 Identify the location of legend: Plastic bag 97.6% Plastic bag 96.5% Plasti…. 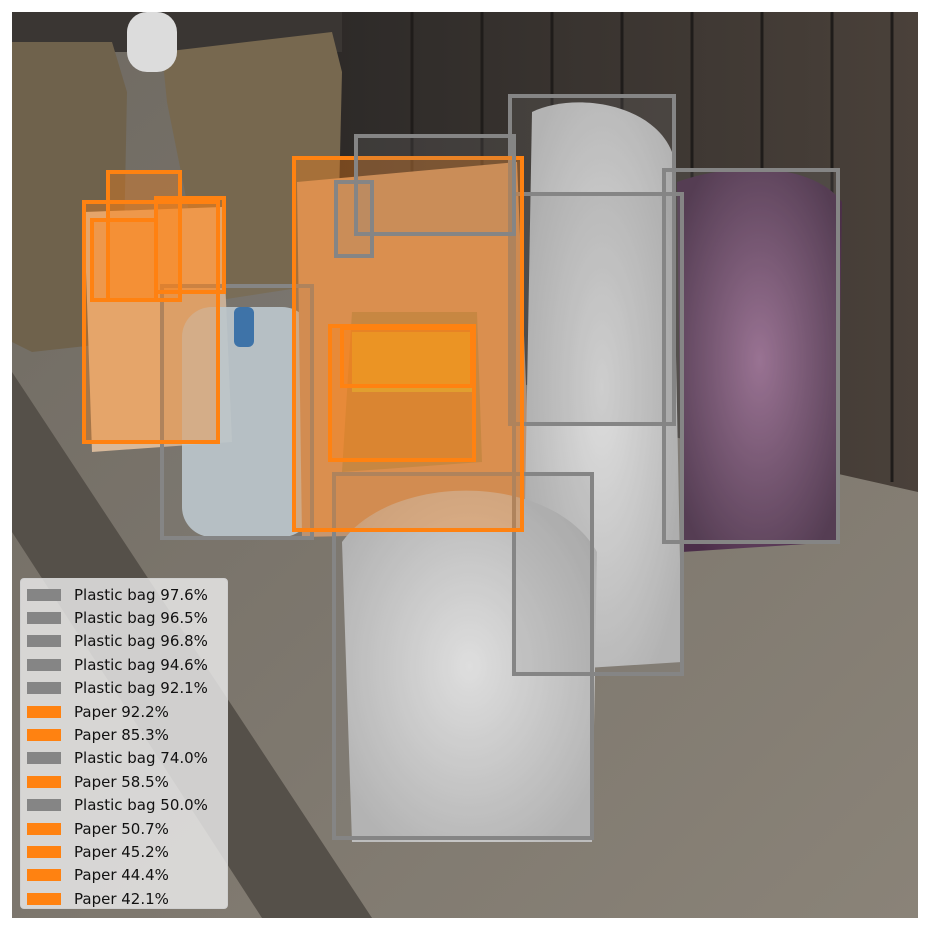
(124, 743).